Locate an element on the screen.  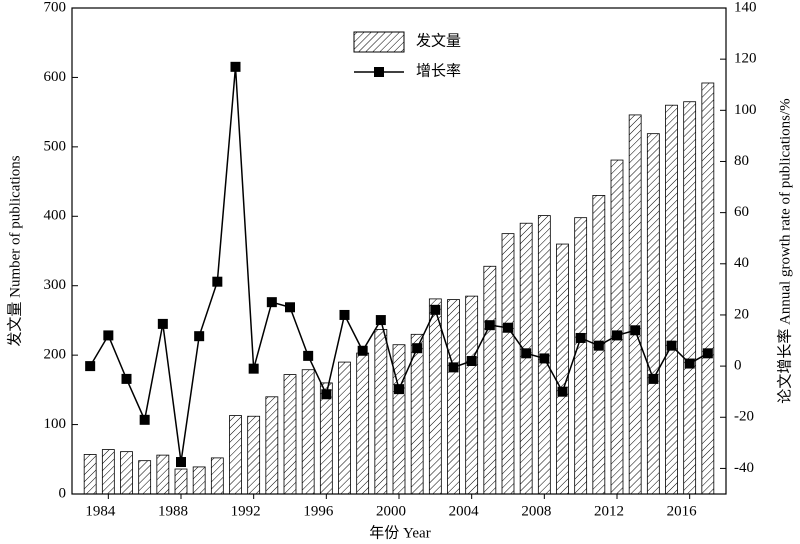
legend-label: 增长率 is located at coordinates (438, 70).